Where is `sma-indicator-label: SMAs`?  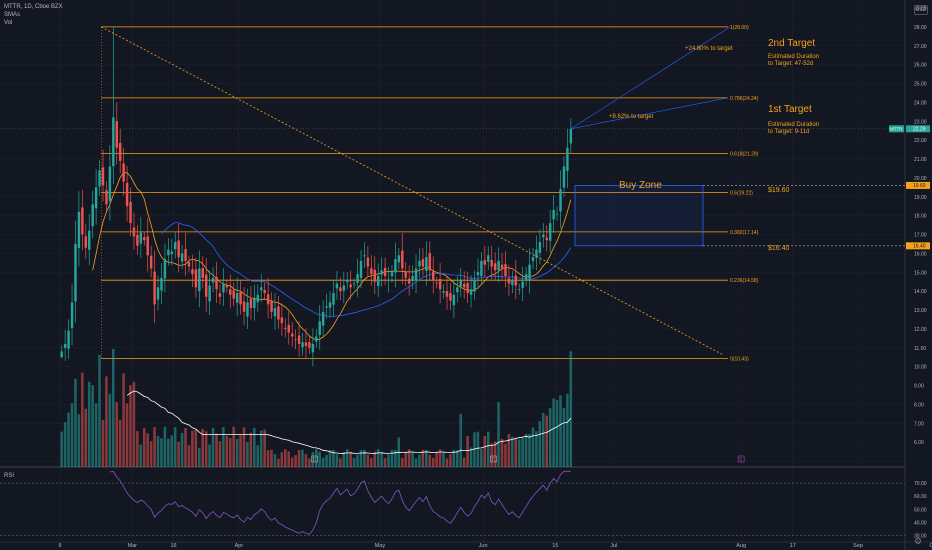
sma-indicator-label: SMAs is located at coordinates (12, 15).